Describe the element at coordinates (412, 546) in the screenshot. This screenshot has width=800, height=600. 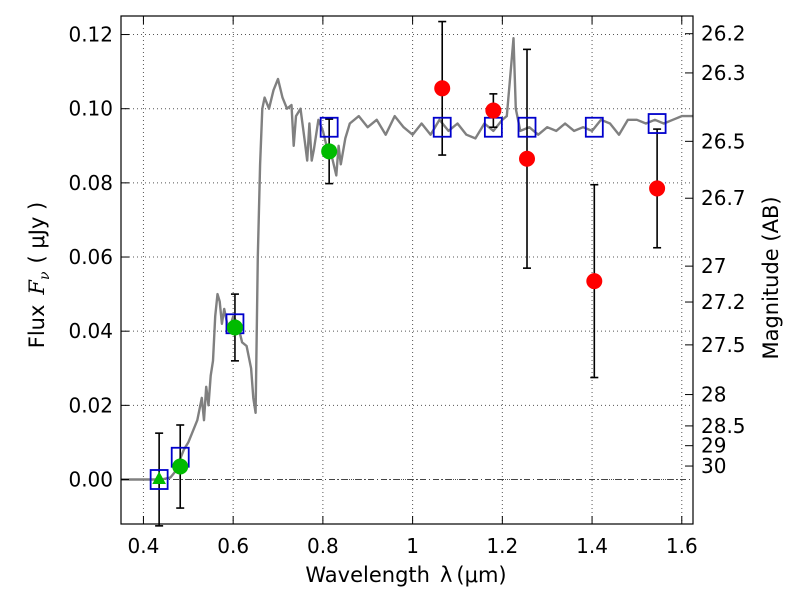
I see `x-tick-label: 1` at that location.